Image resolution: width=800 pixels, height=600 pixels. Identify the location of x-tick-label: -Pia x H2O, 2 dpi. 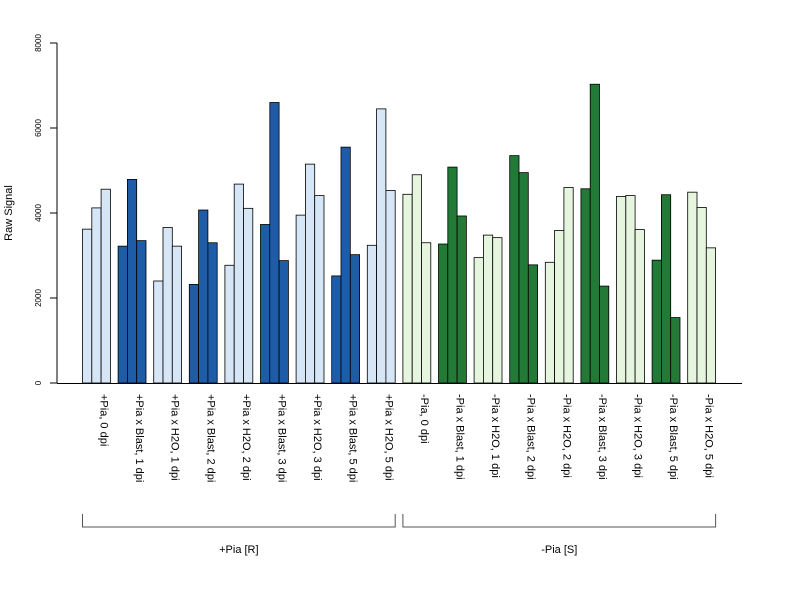
(566, 436).